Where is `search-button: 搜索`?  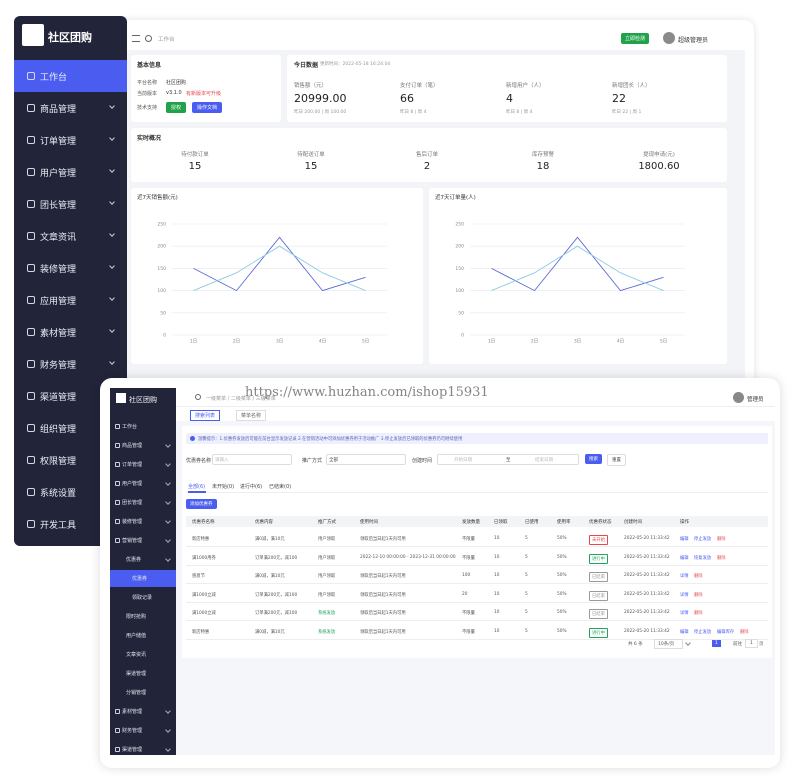
search-button: 搜索 is located at coordinates (593, 459).